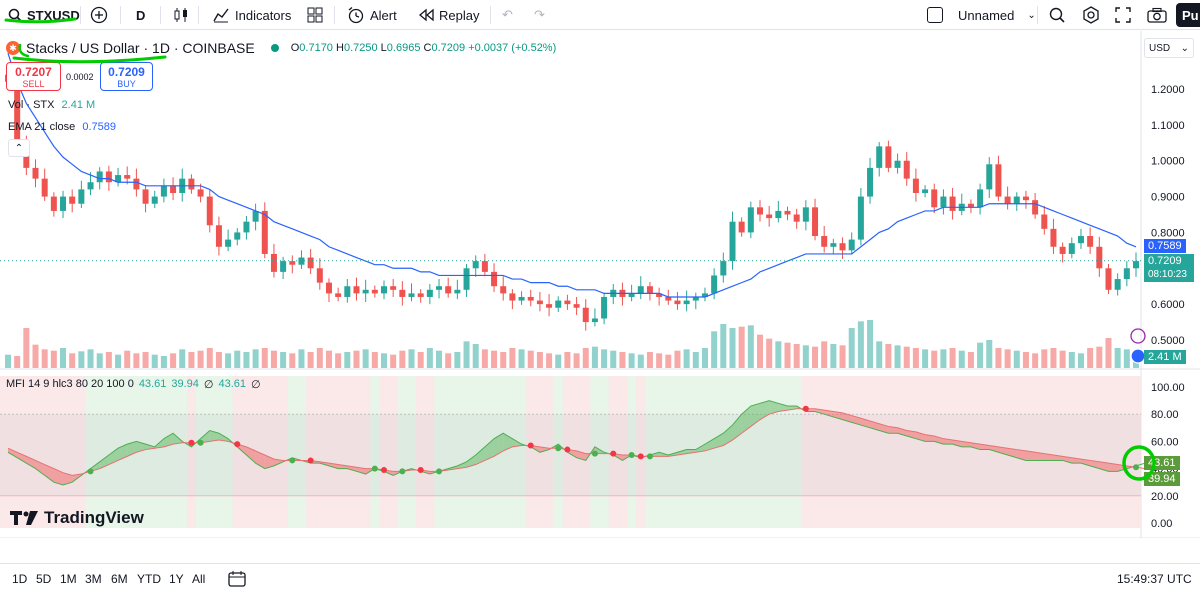 This screenshot has width=1200, height=595. I want to click on tradingview-logo: TradingView, so click(77, 518).